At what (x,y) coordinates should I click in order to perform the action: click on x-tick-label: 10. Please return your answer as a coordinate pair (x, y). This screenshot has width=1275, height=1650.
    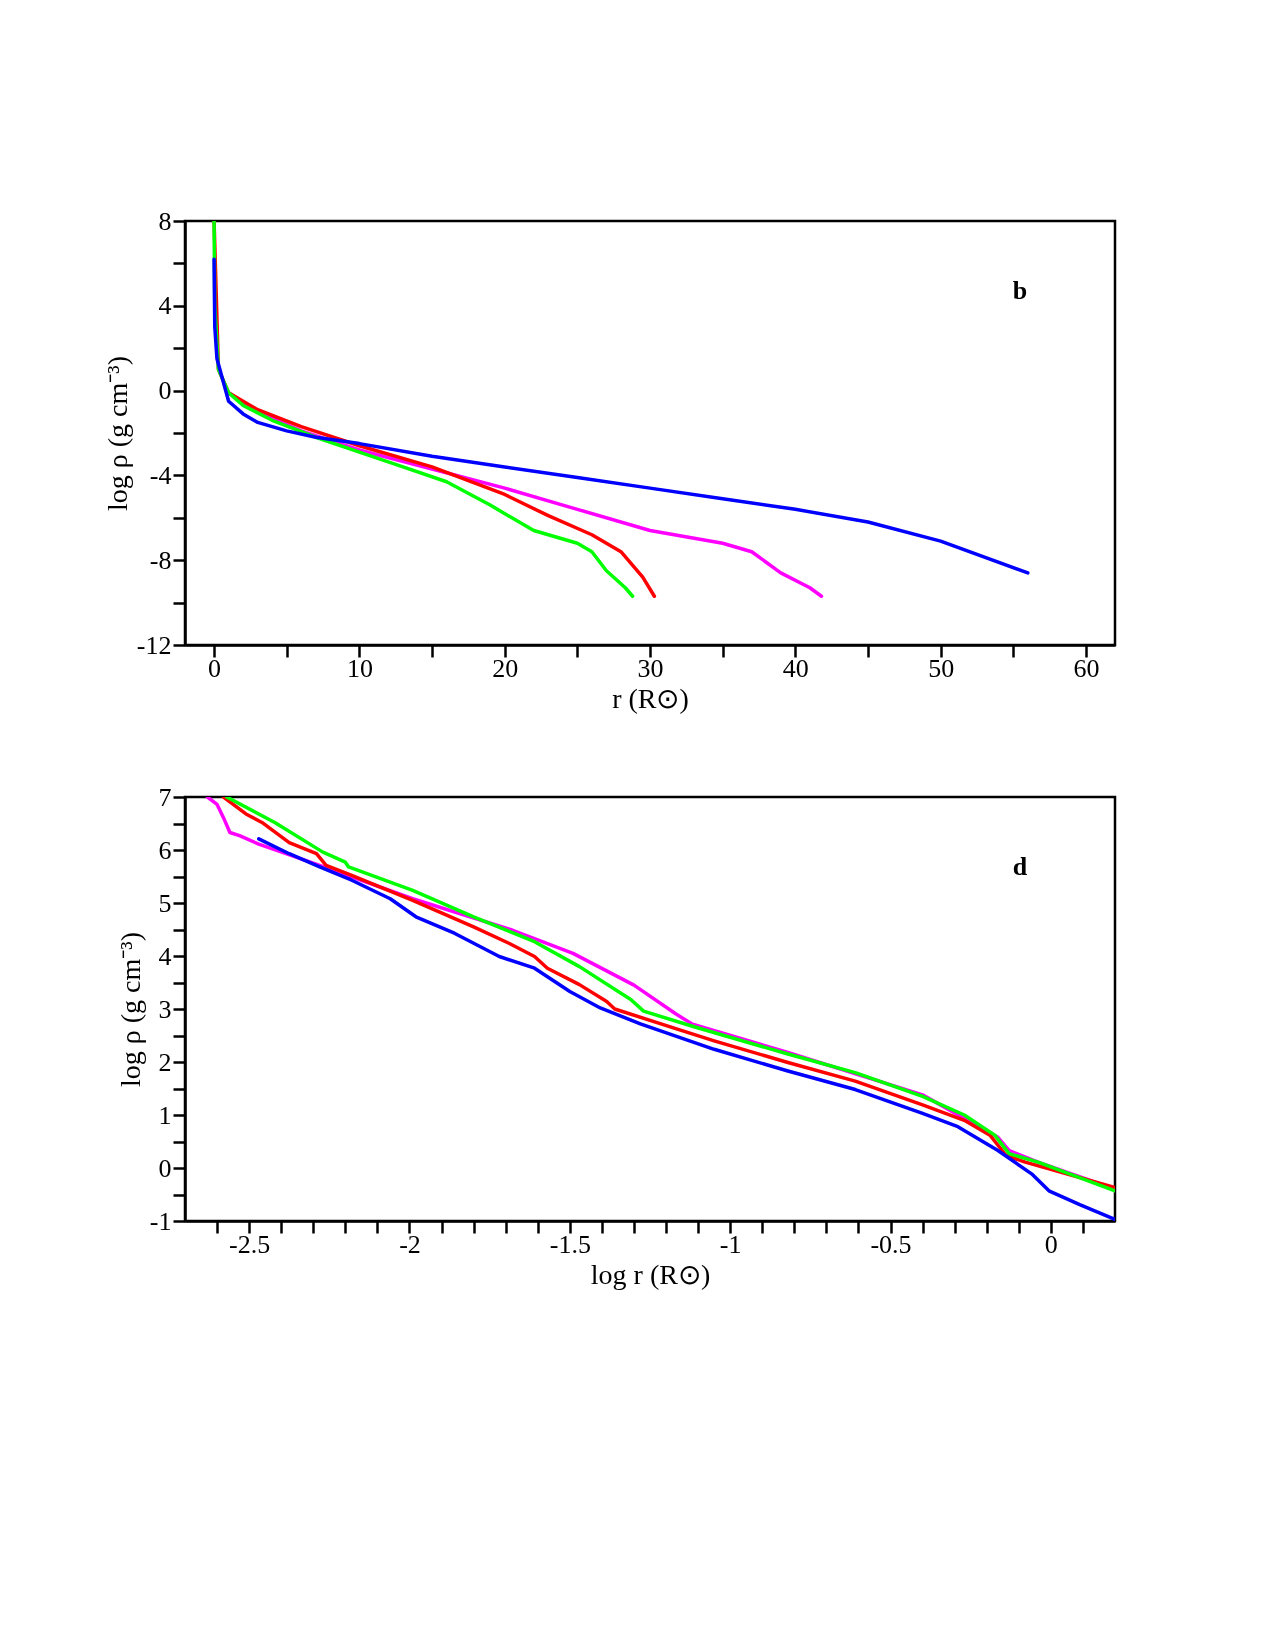
    Looking at the image, I should click on (359, 668).